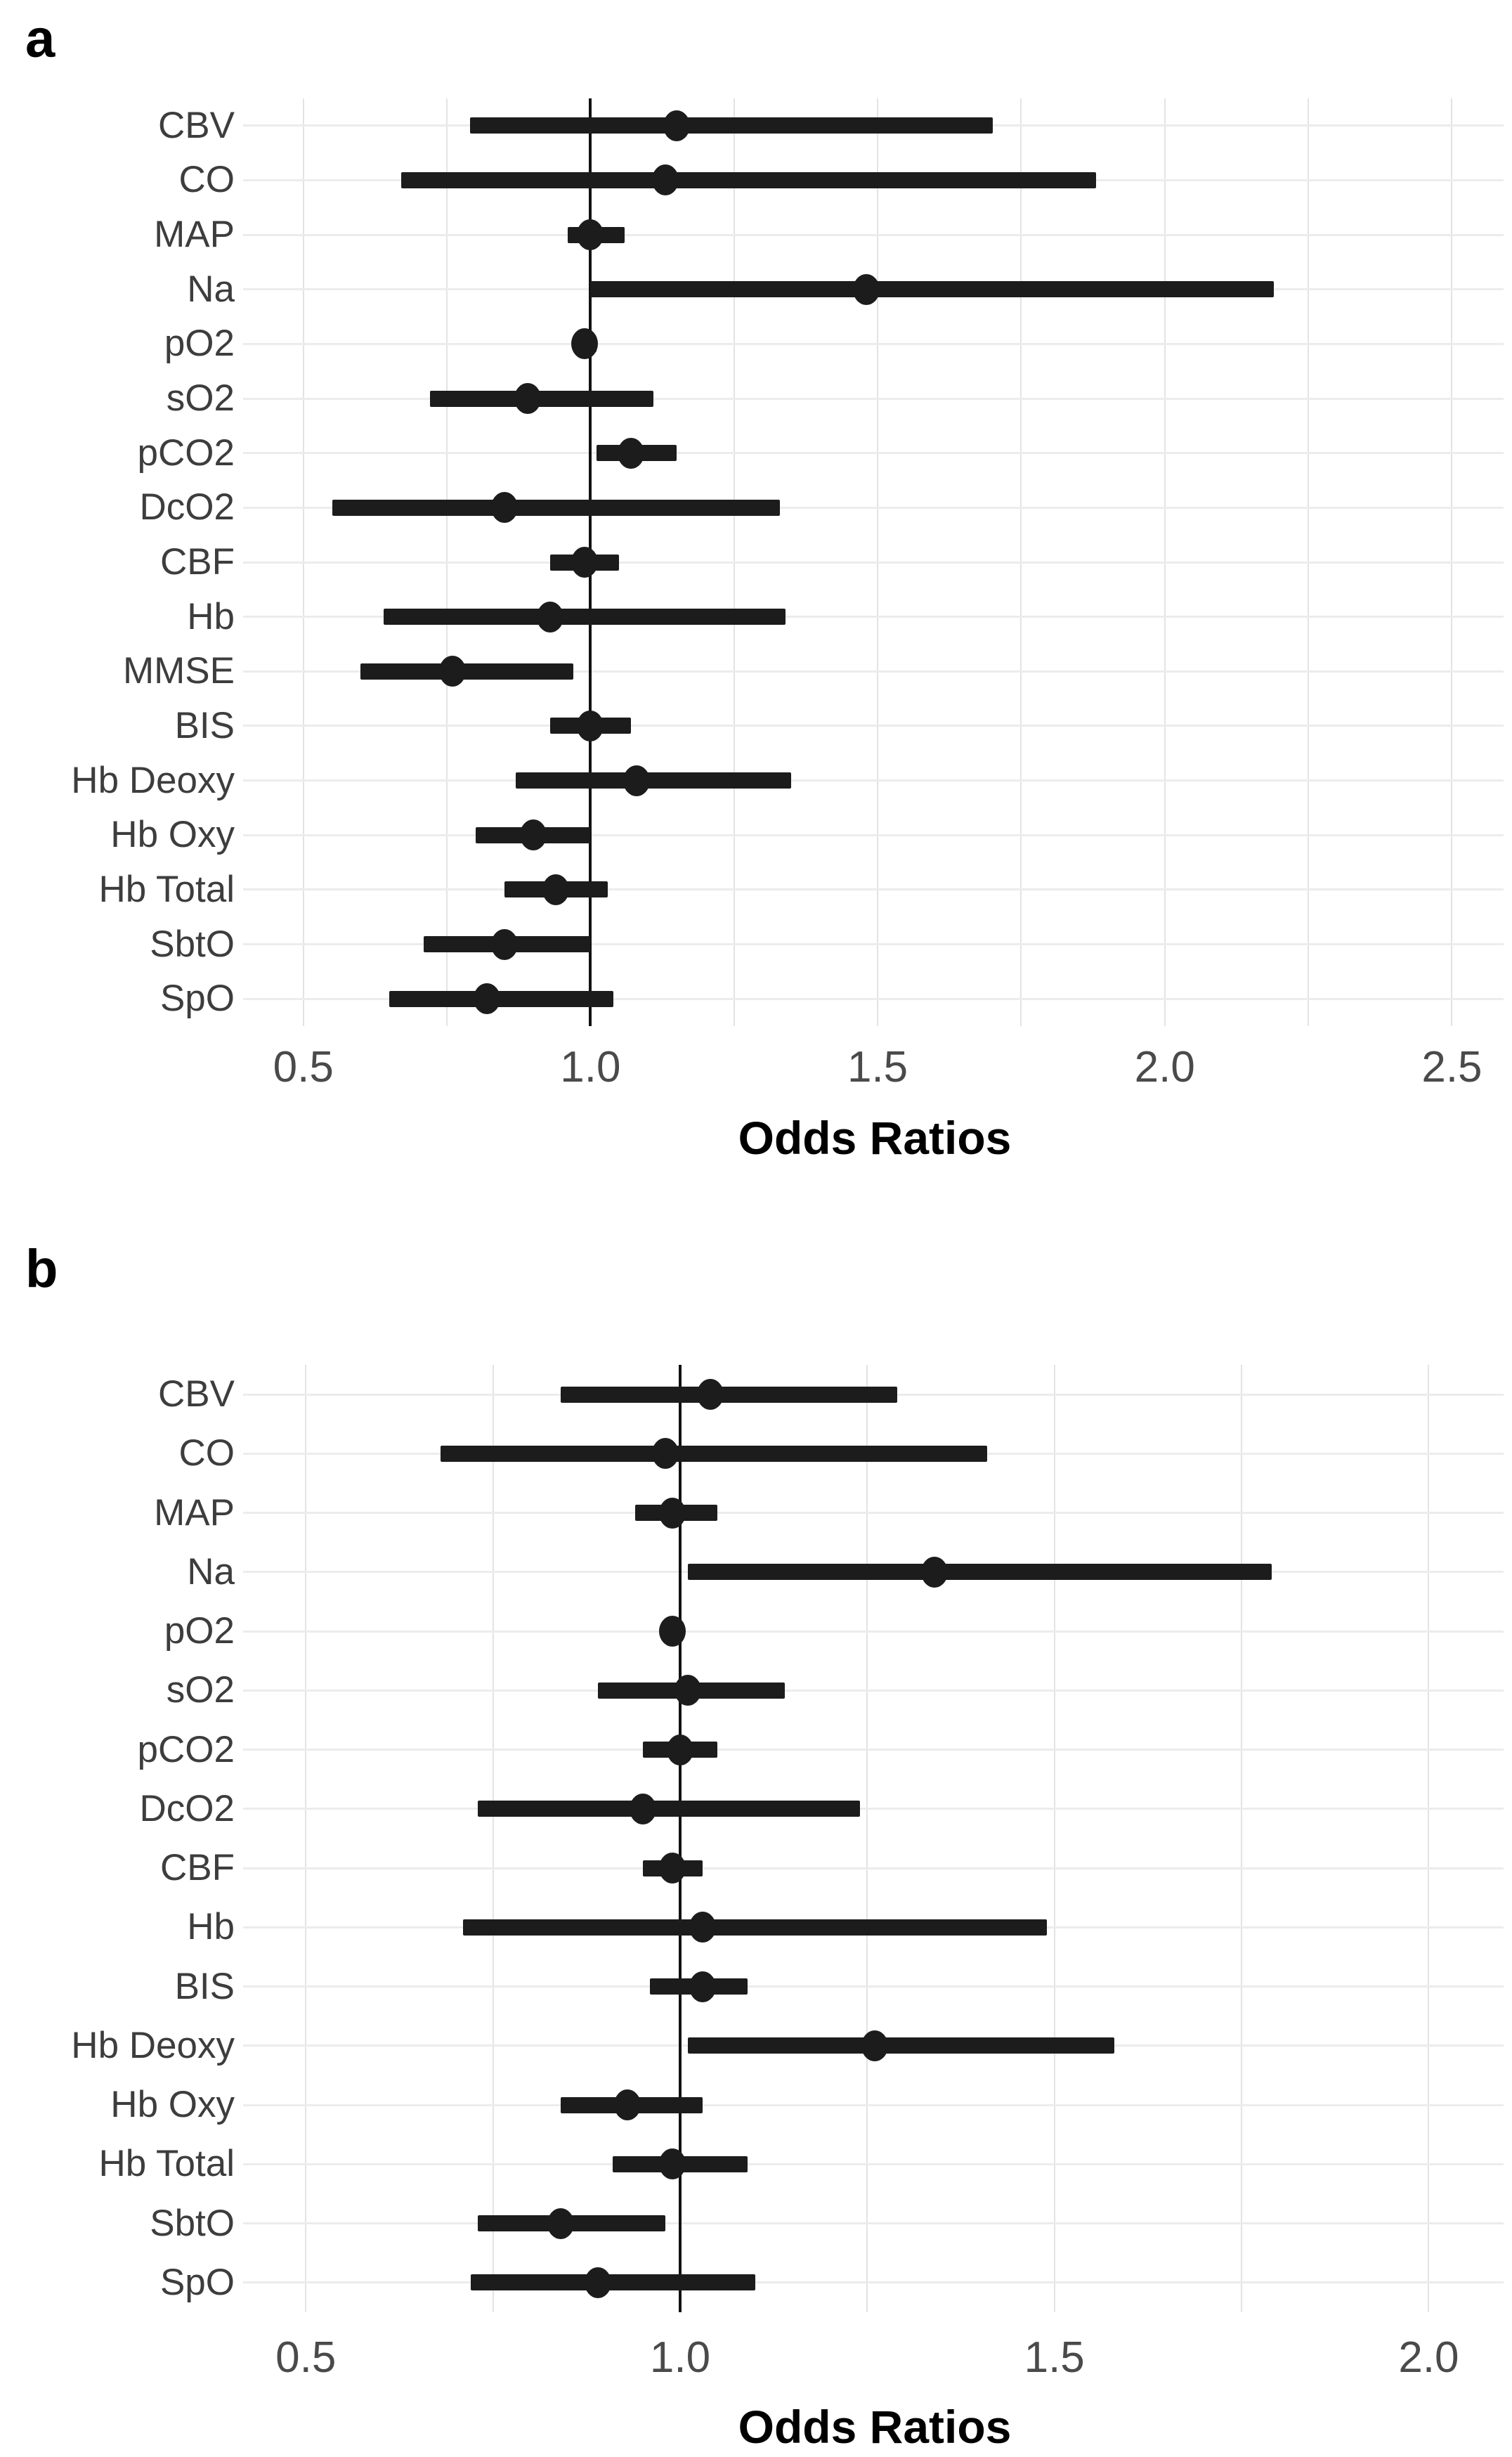  Describe the element at coordinates (710, 1395) in the screenshot. I see `panel-b-point-cbv` at that location.